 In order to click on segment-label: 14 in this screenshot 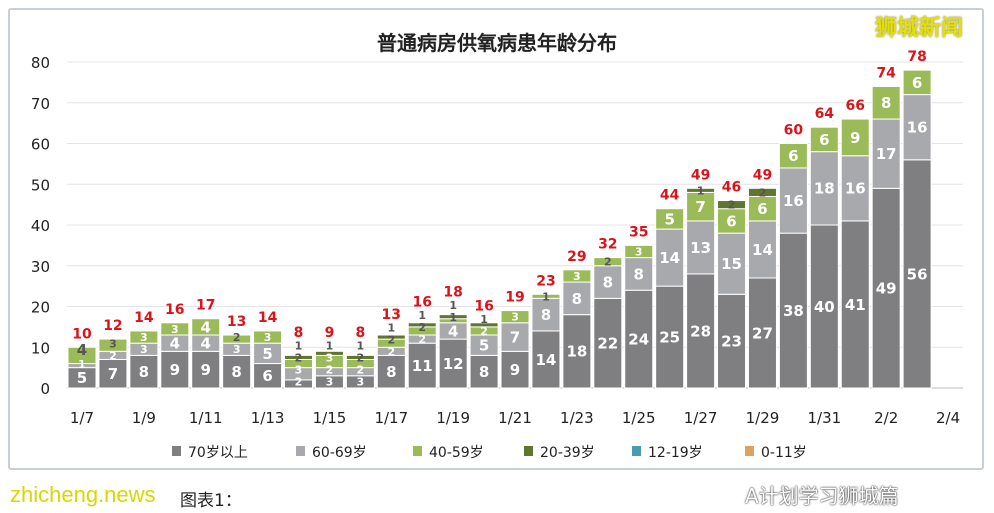, I will do `click(546, 360)`.